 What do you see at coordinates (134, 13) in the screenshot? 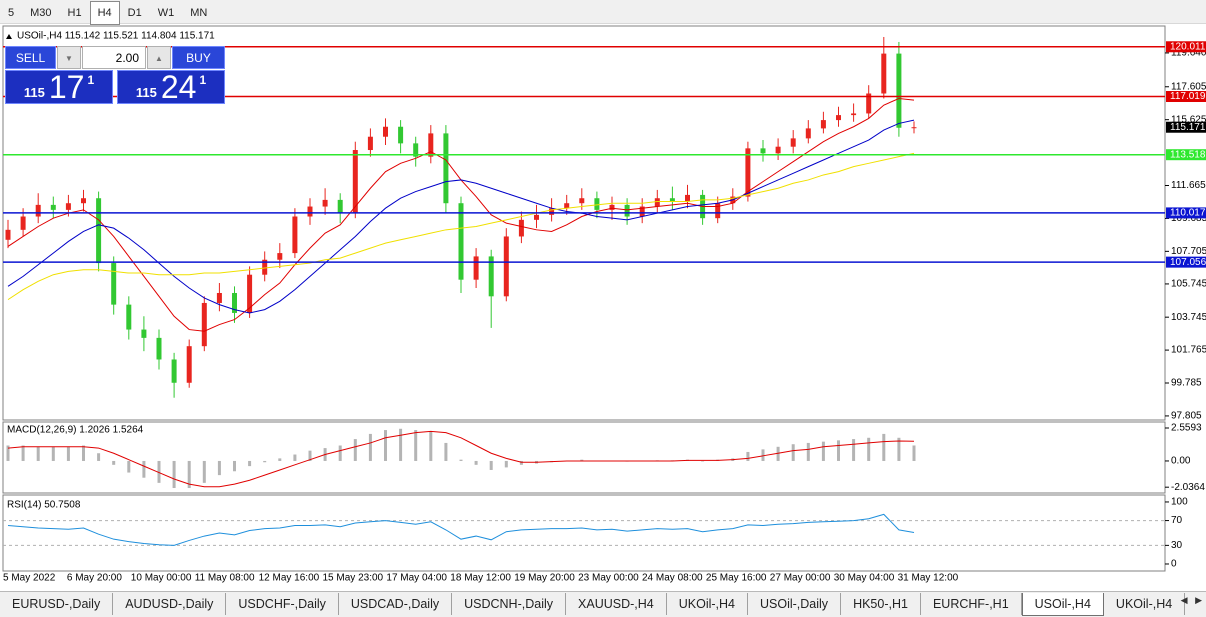
I see `timeframe-button: D1` at bounding box center [134, 13].